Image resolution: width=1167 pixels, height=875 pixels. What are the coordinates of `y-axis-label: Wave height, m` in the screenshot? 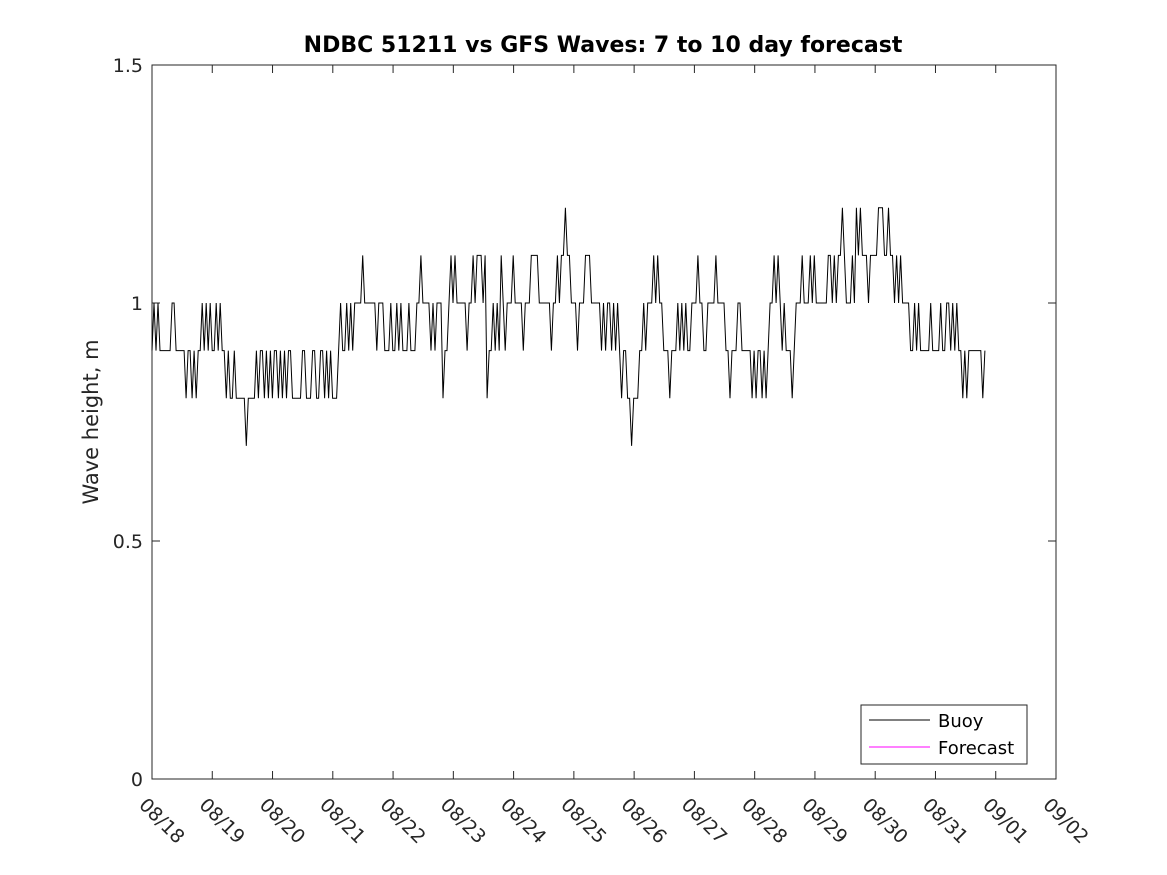 It's located at (91, 421).